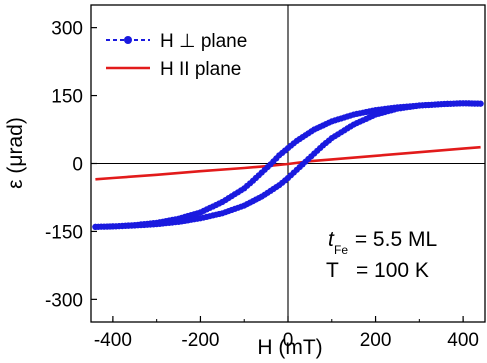 This screenshot has width=487, height=363. What do you see at coordinates (200, 69) in the screenshot?
I see `legend-parallel-label: H II plane` at bounding box center [200, 69].